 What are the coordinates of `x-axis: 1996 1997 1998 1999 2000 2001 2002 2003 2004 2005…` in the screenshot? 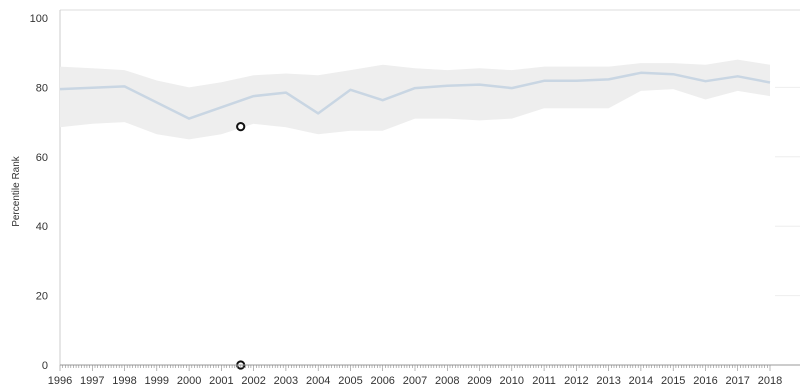 It's located at (424, 375).